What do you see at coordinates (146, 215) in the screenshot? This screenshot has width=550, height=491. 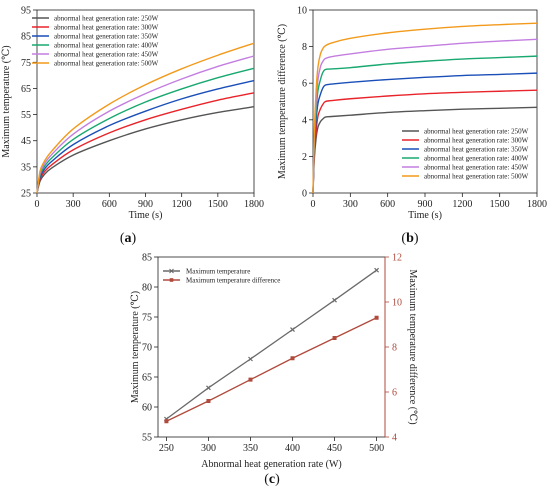 I see `x-axis-title: Time (s)` at bounding box center [146, 215].